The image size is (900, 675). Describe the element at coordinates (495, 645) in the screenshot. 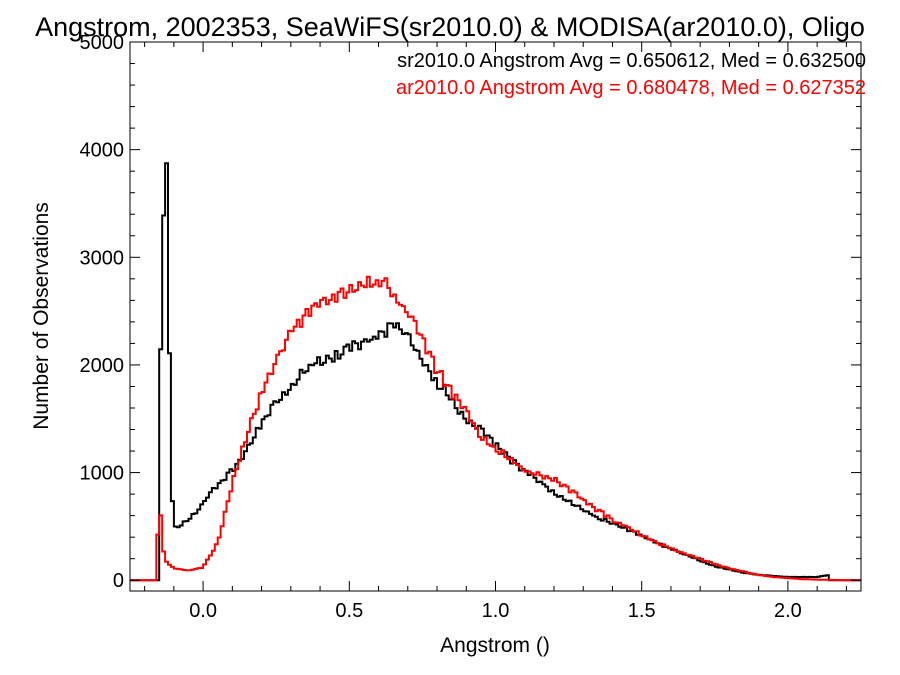

I see `x-axis-label: Angstrom ()` at that location.